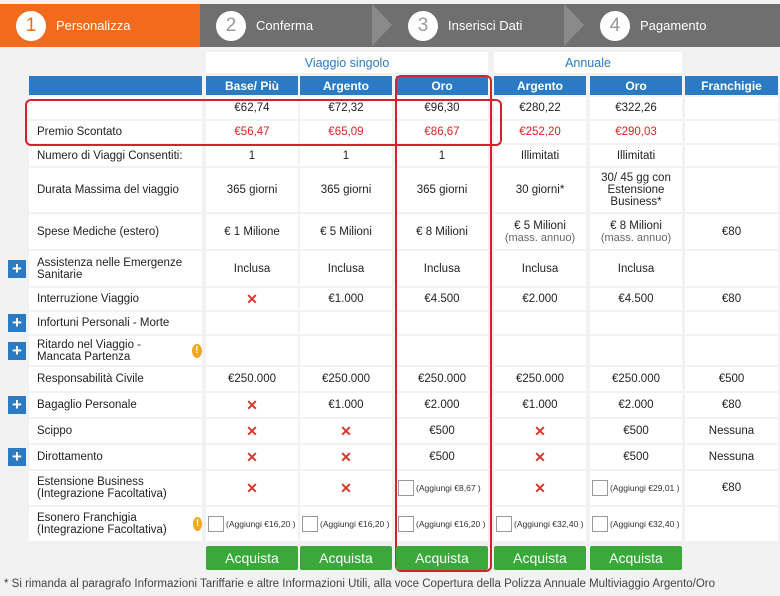 This screenshot has width=780, height=596. What do you see at coordinates (355, 524) in the screenshot?
I see `addon-price: (Aggiungi €16,20 )` at bounding box center [355, 524].